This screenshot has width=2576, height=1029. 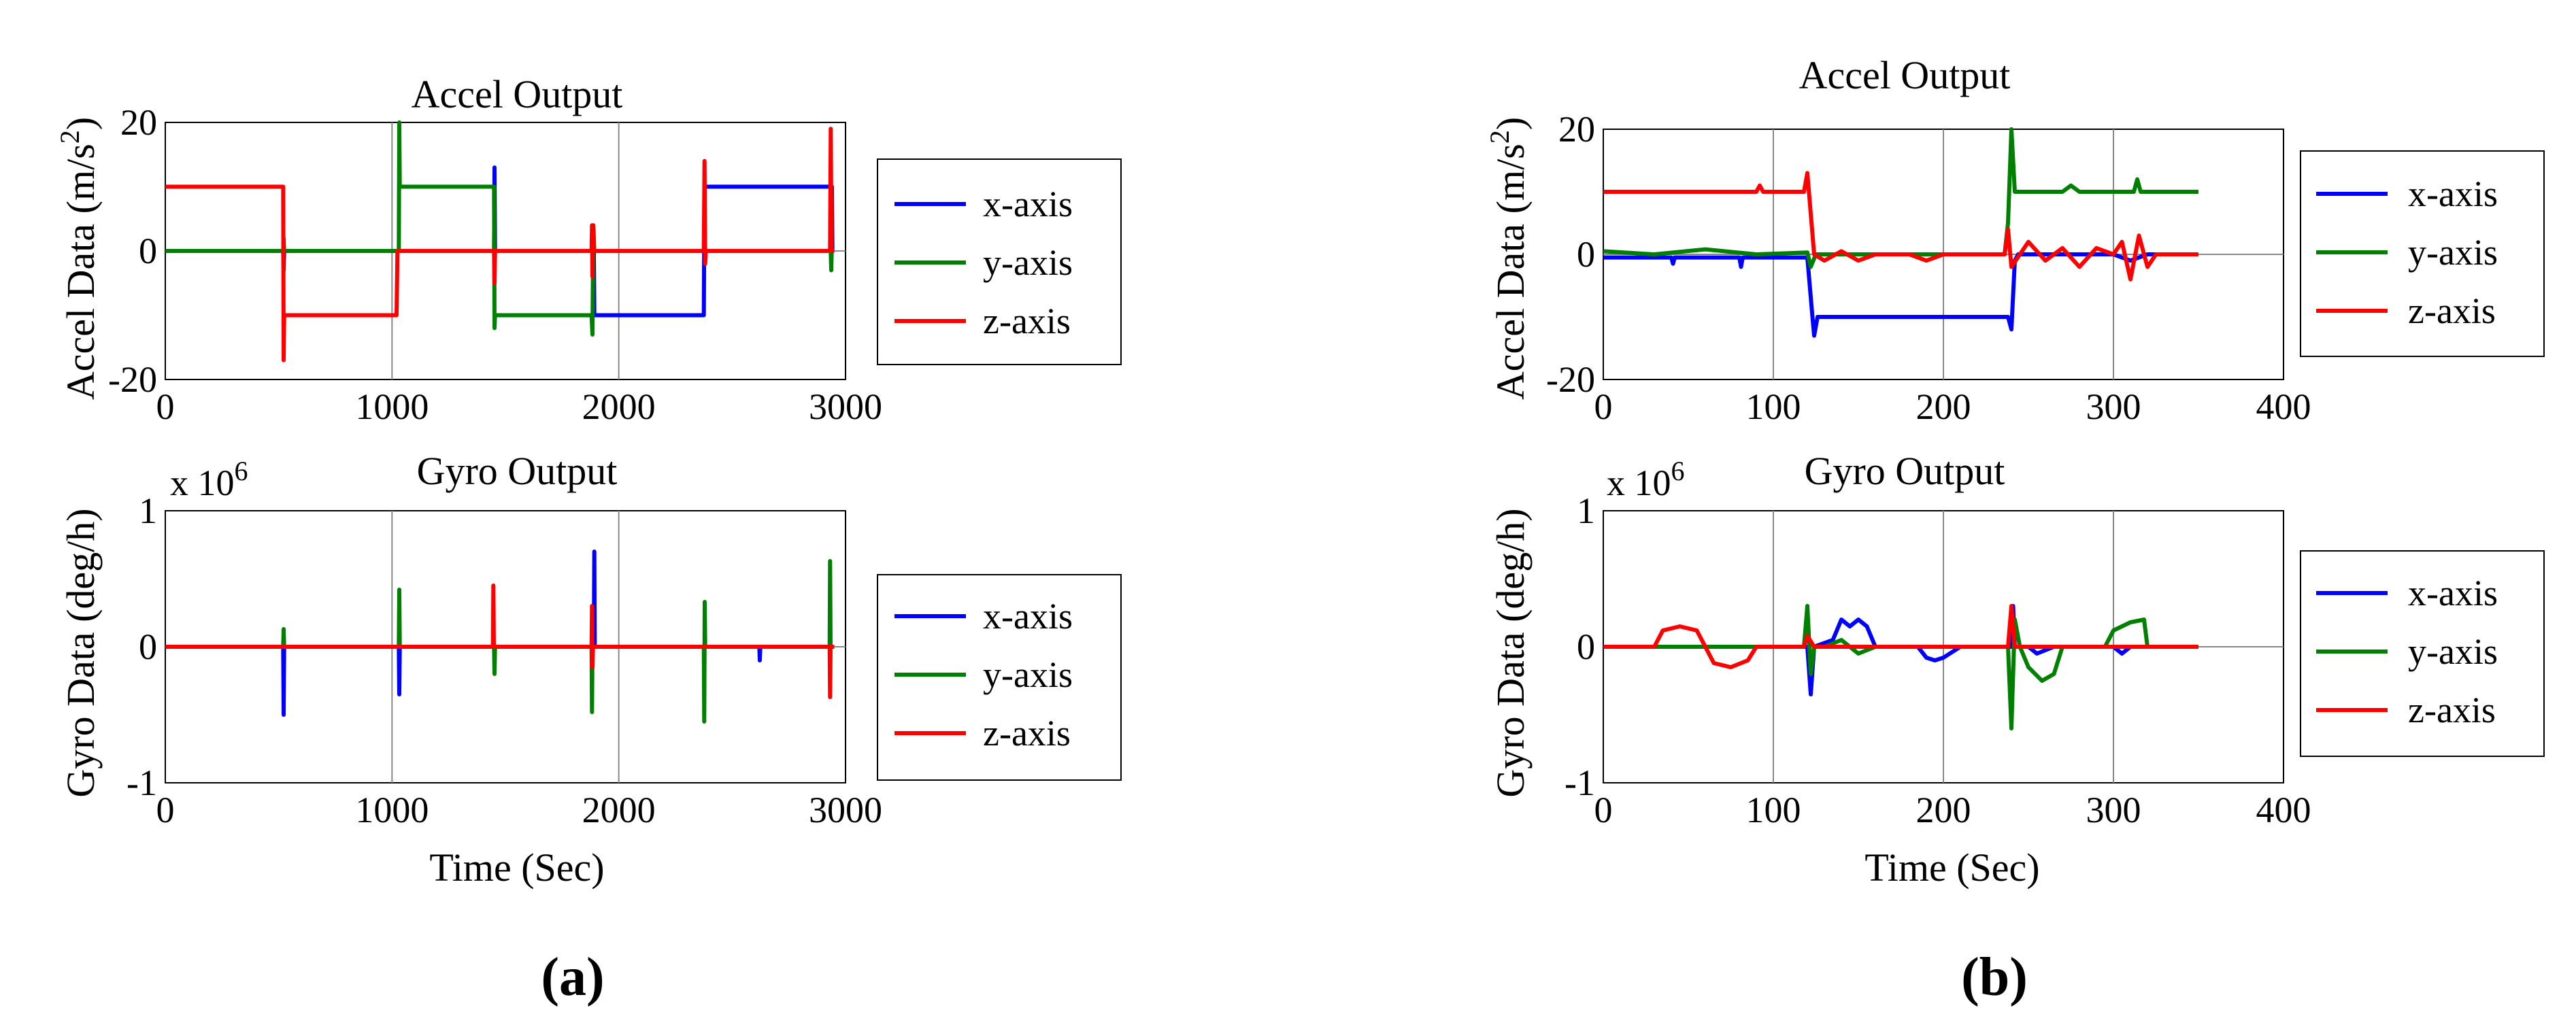 I want to click on panel-label-a: (a), so click(x=572, y=977).